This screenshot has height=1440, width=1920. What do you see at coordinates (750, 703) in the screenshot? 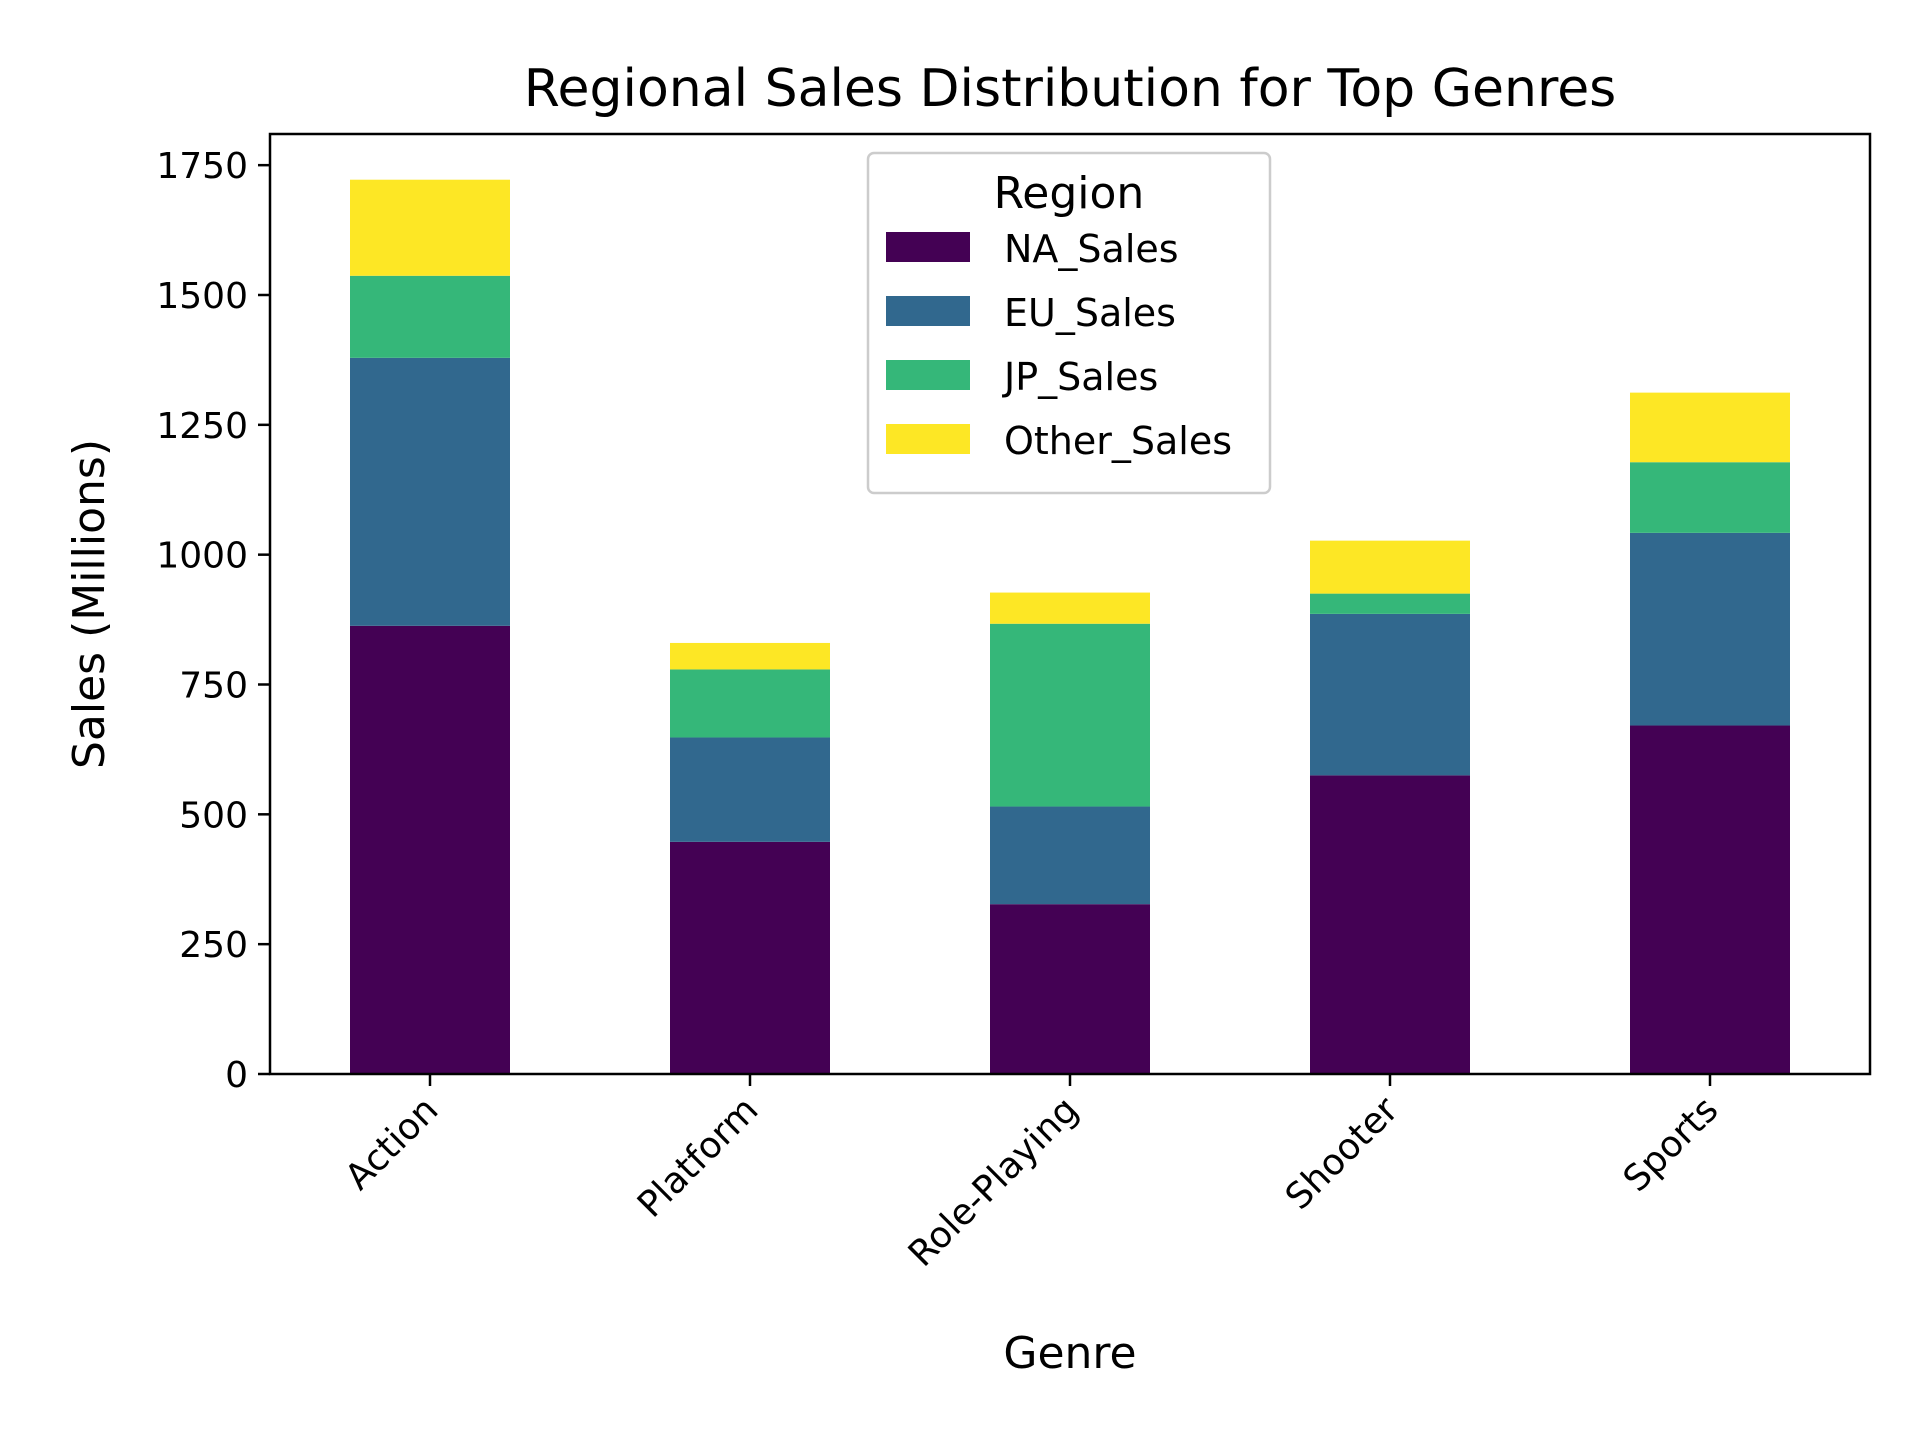
I see `bar-platform-jp-sales` at bounding box center [750, 703].